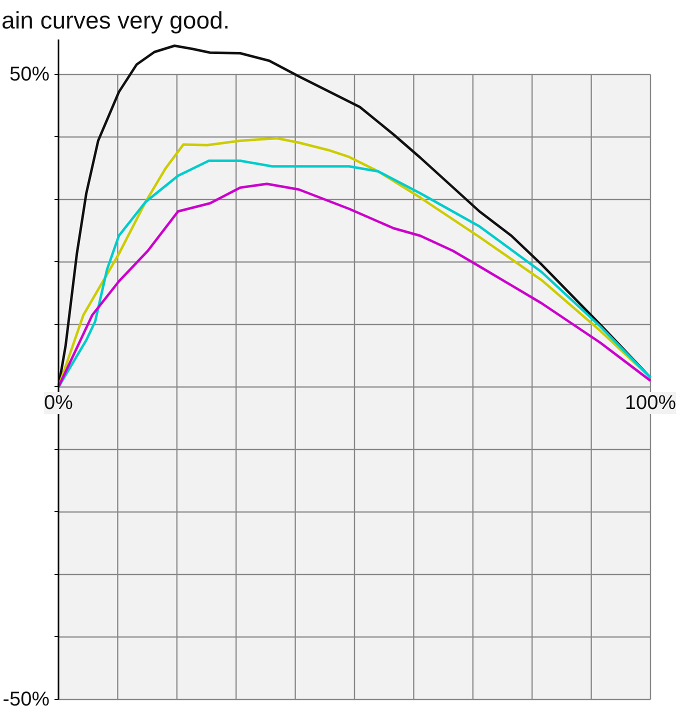  What do you see at coordinates (59, 403) in the screenshot?
I see `x-tick-label: 0%` at bounding box center [59, 403].